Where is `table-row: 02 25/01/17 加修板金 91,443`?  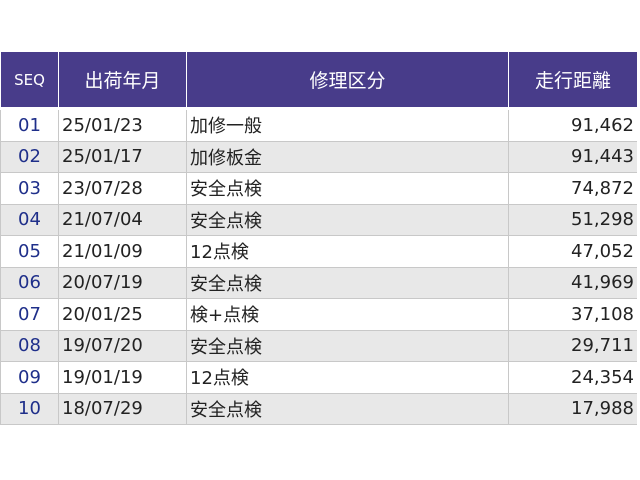
table-row: 02 25/01/17 加修板金 91,443 is located at coordinates (318, 156).